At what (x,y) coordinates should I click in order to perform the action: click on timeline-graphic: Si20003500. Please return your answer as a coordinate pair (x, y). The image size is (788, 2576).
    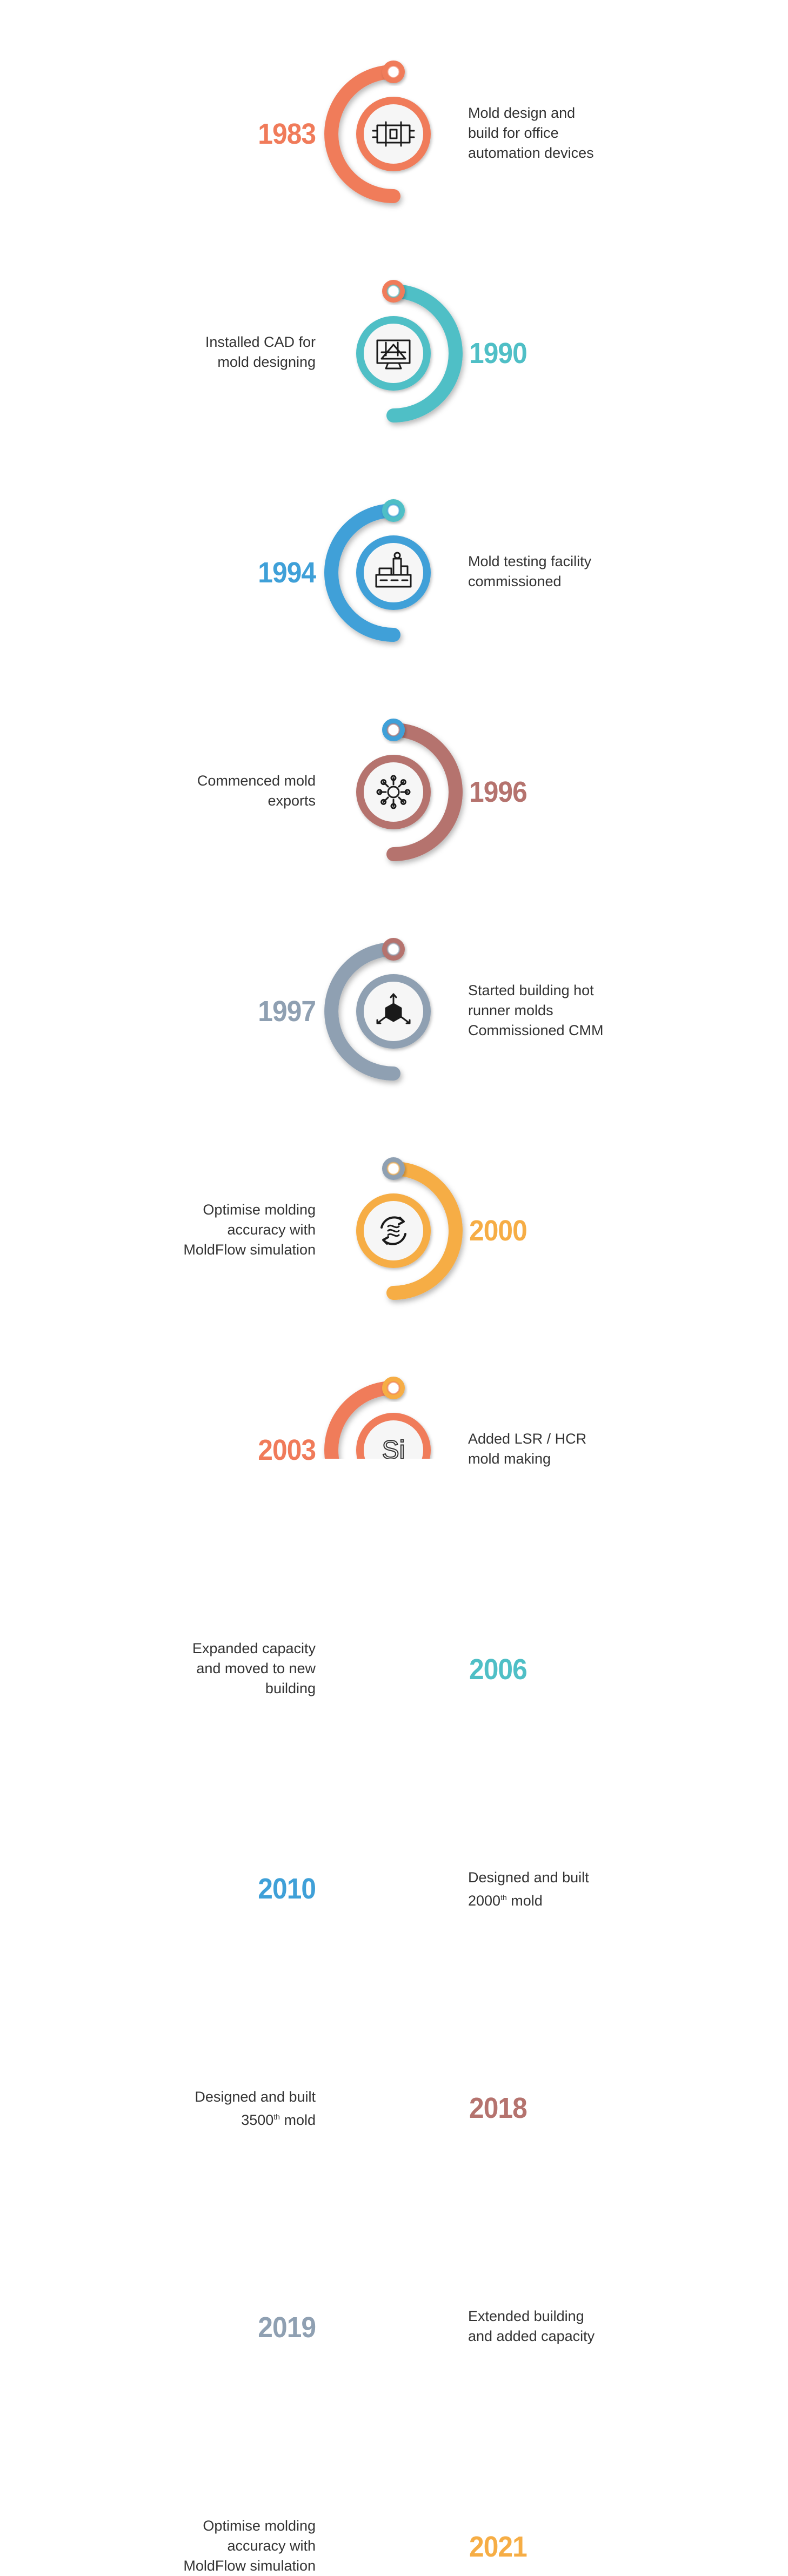
    Looking at the image, I should click on (393, 760).